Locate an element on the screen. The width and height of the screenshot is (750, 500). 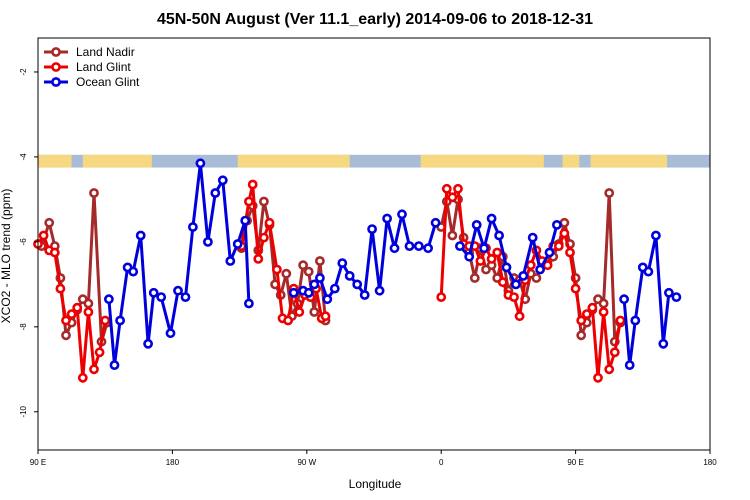
legend-label: Ocean Glint is located at coordinates (108, 82).